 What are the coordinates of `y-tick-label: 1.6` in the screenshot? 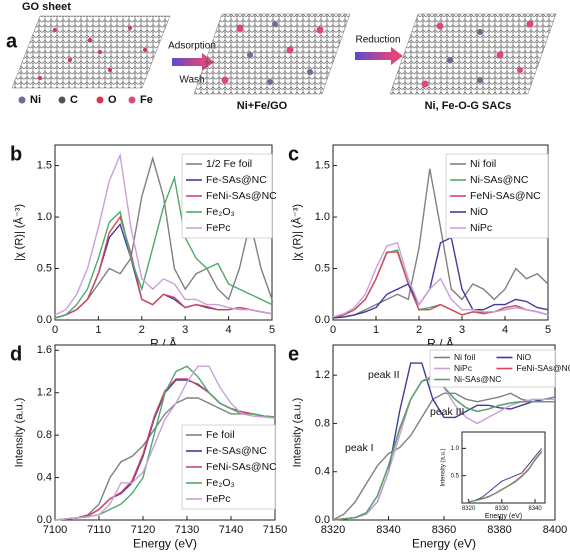 It's located at (44, 350).